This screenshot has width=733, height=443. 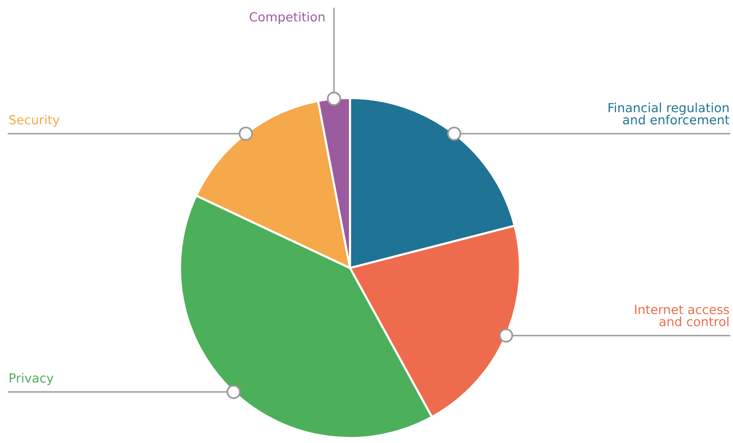 What do you see at coordinates (669, 113) in the screenshot?
I see `slice-label: Financial regulation and enforcement` at bounding box center [669, 113].